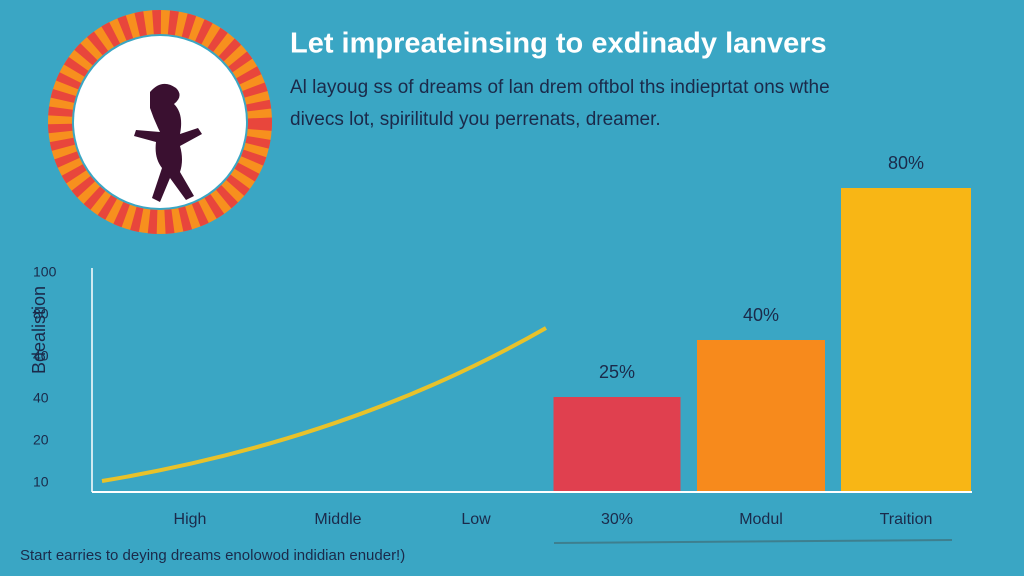 The width and height of the screenshot is (1024, 576). Describe the element at coordinates (45, 272) in the screenshot. I see `y-axis-text: 100` at that location.